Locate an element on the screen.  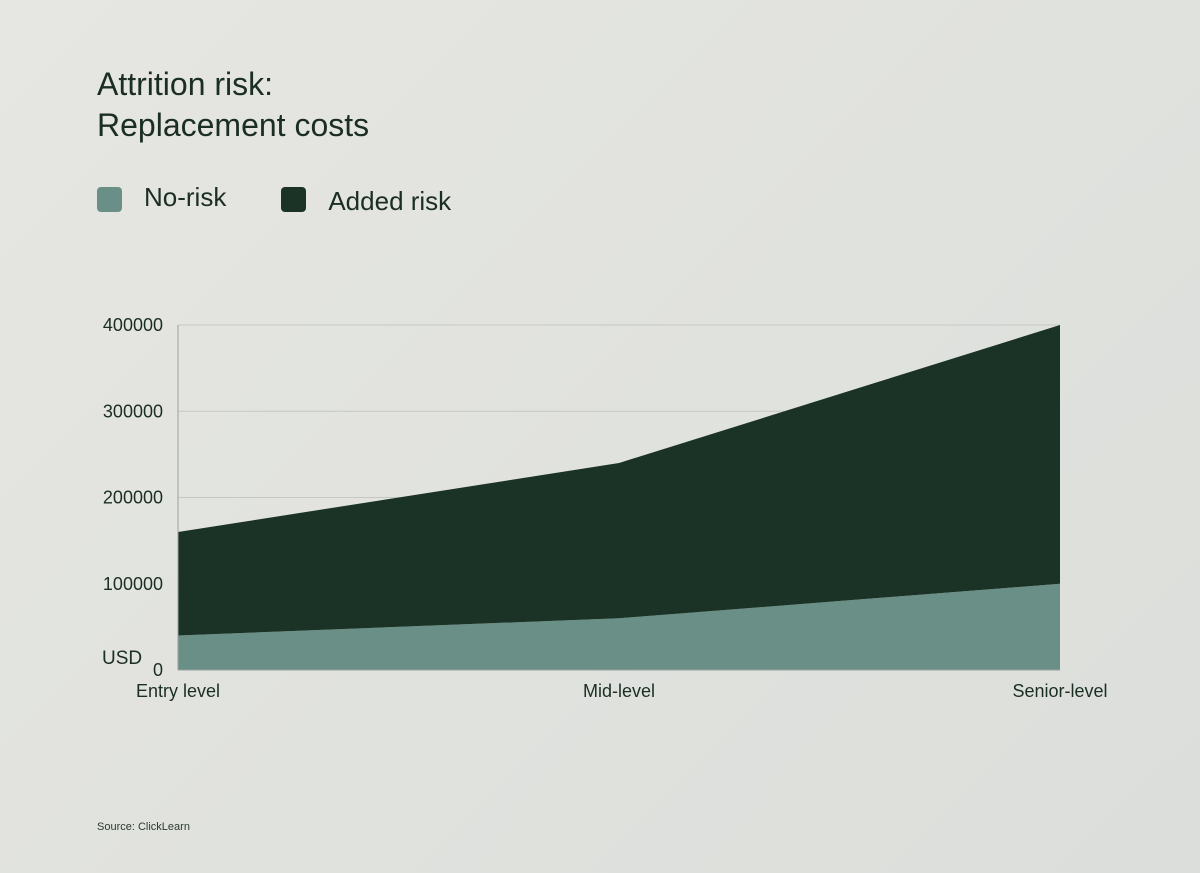
legend-label-added-risk: Added risk is located at coordinates (390, 201).